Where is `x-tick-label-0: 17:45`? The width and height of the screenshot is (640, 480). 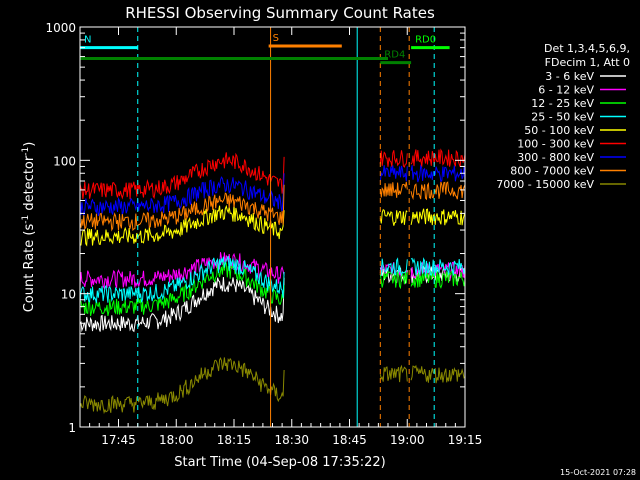
x-tick-label-0: 17:45 is located at coordinates (118, 440).